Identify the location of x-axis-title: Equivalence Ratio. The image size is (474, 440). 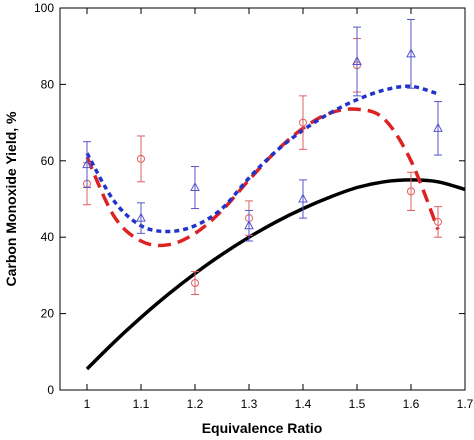
(262, 428).